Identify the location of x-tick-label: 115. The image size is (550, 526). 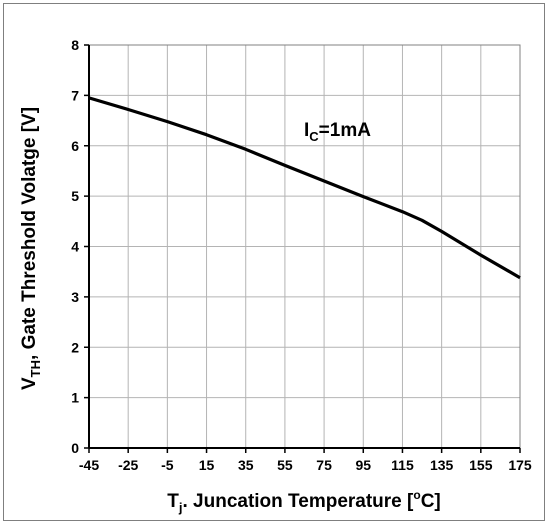
(402, 465).